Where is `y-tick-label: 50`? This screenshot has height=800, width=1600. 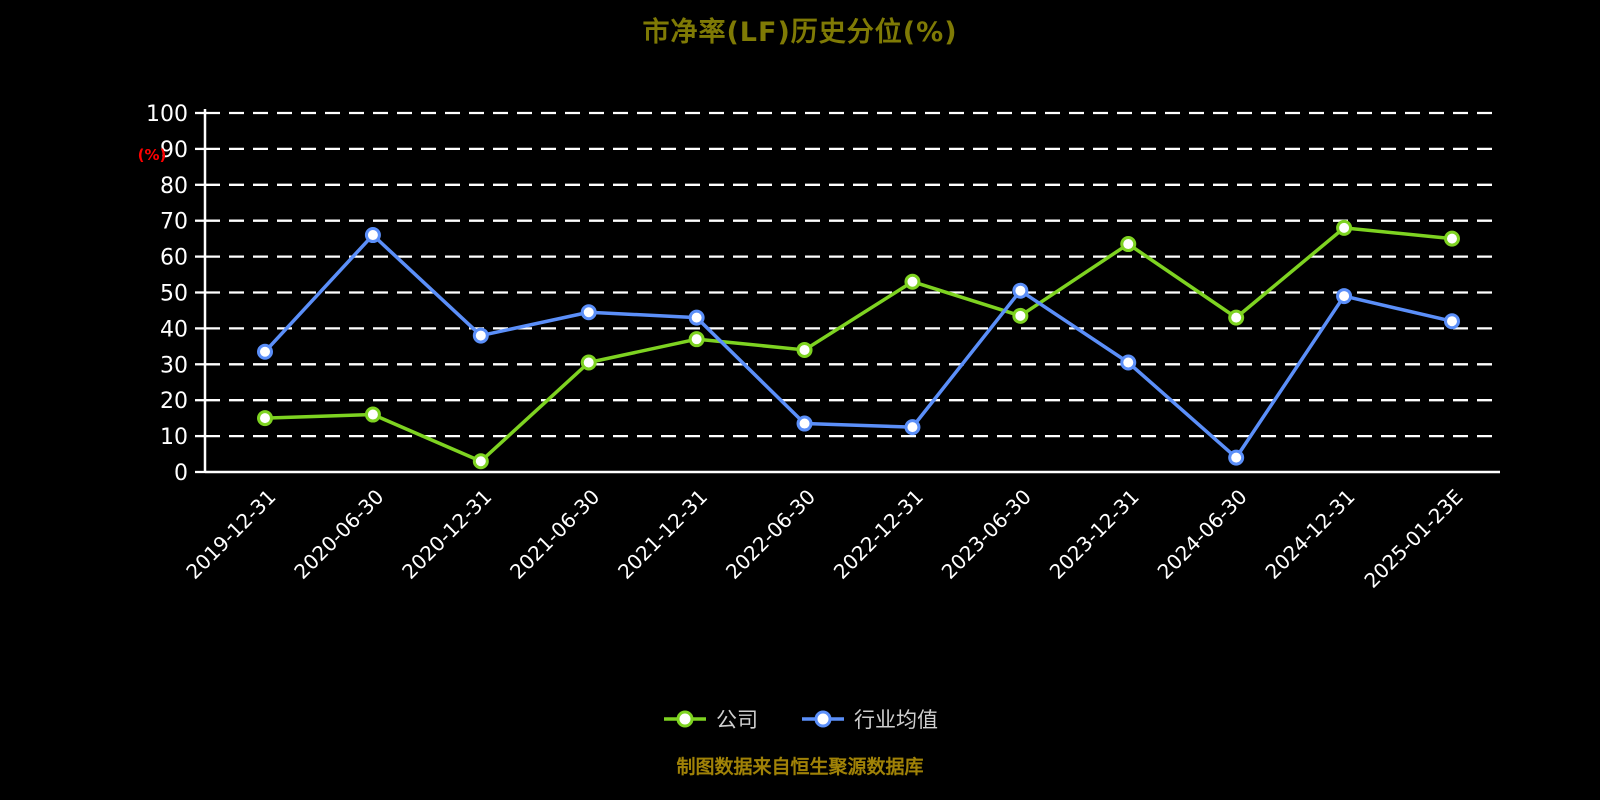 y-tick-label: 50 is located at coordinates (174, 294).